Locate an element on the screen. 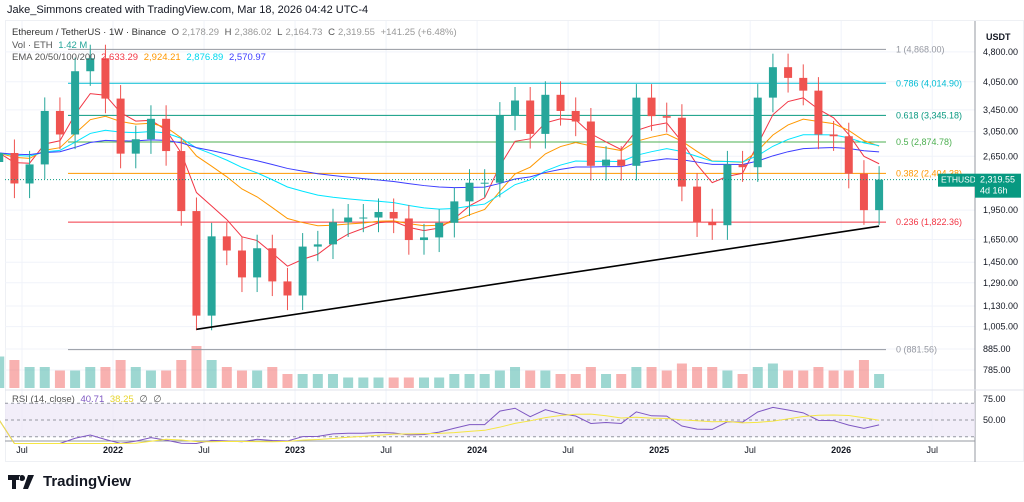 The height and width of the screenshot is (502, 1024). rsi-na-1: ∅ is located at coordinates (143, 399).